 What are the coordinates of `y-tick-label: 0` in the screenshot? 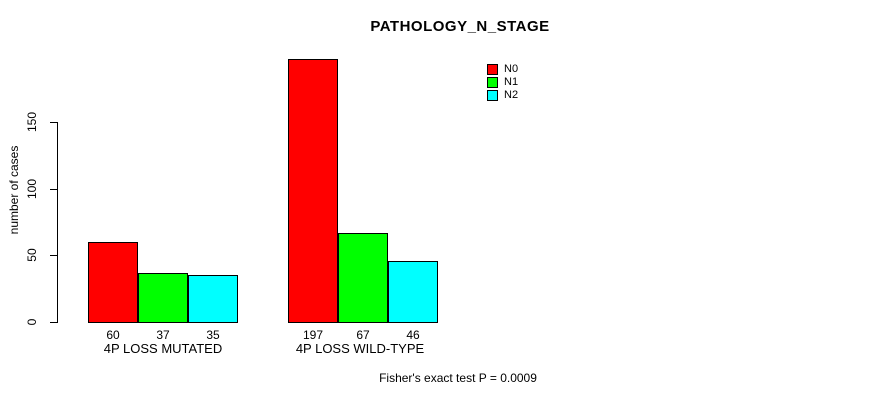 It's located at (32, 322).